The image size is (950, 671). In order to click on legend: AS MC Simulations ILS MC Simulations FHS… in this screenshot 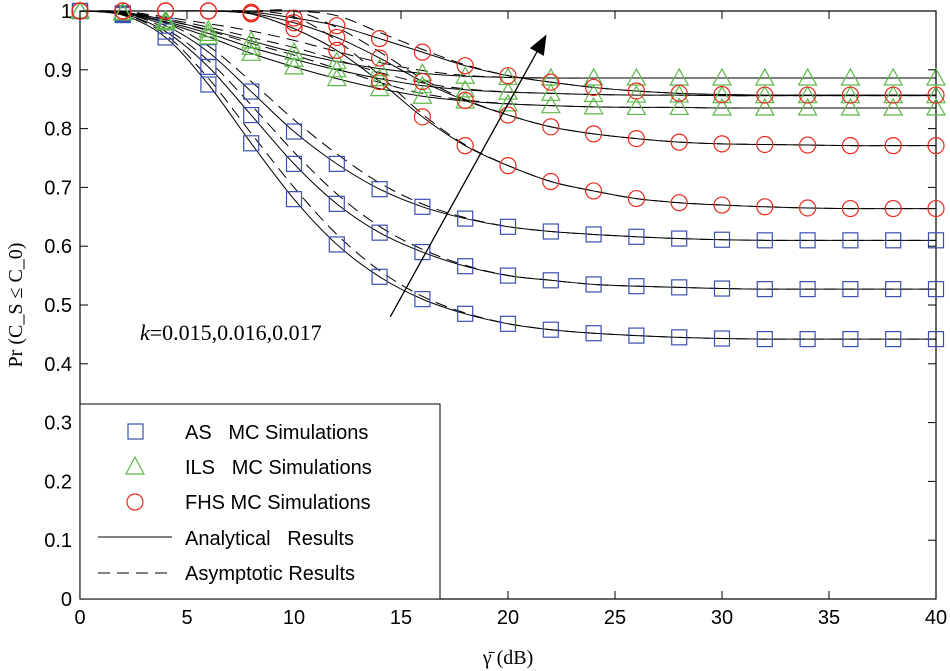, I will do `click(260, 501)`.